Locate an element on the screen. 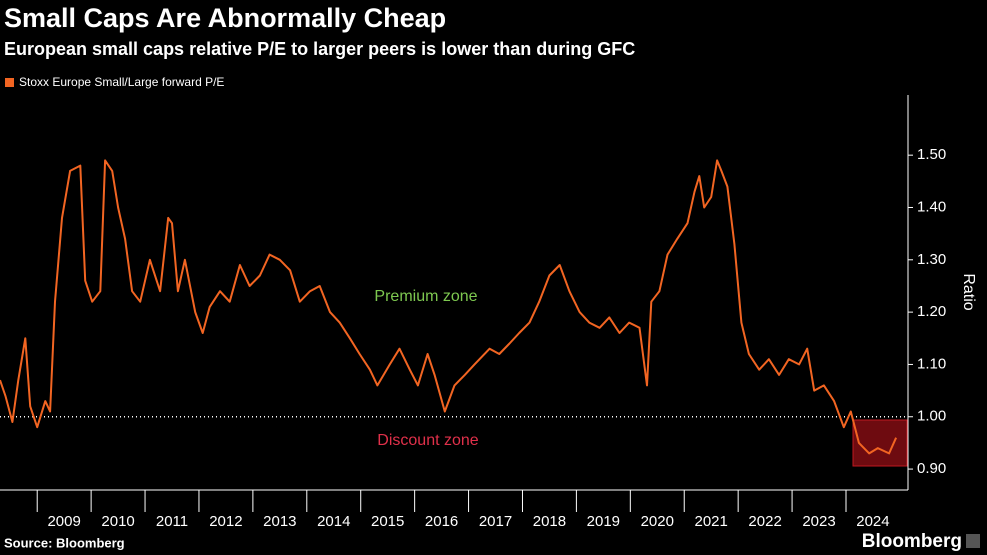 The image size is (987, 555). x-tick-label: 2021 is located at coordinates (711, 521).